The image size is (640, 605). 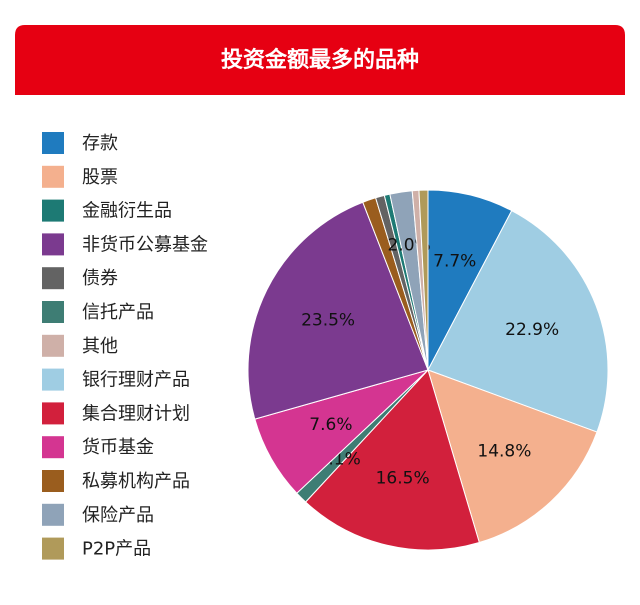 I want to click on legend-label: P2P产品, so click(x=116, y=549).